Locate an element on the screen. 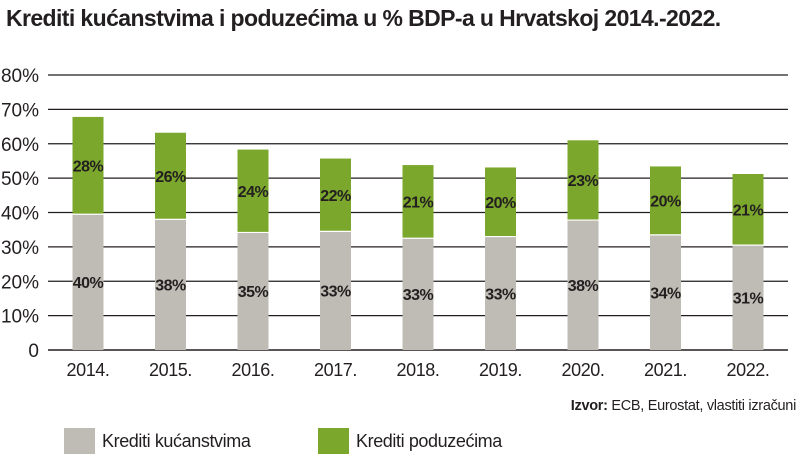 The width and height of the screenshot is (800, 458). data-label-enterprises: 26% is located at coordinates (170, 177).